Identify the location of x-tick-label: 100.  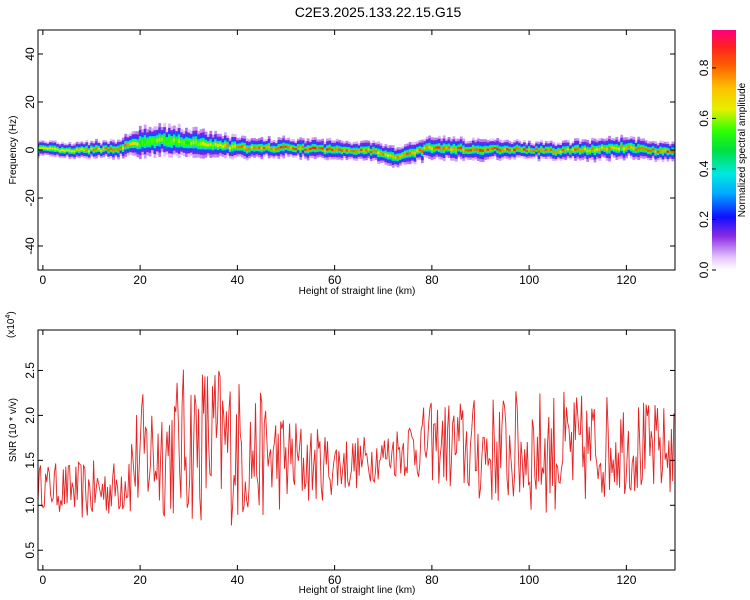
(529, 580).